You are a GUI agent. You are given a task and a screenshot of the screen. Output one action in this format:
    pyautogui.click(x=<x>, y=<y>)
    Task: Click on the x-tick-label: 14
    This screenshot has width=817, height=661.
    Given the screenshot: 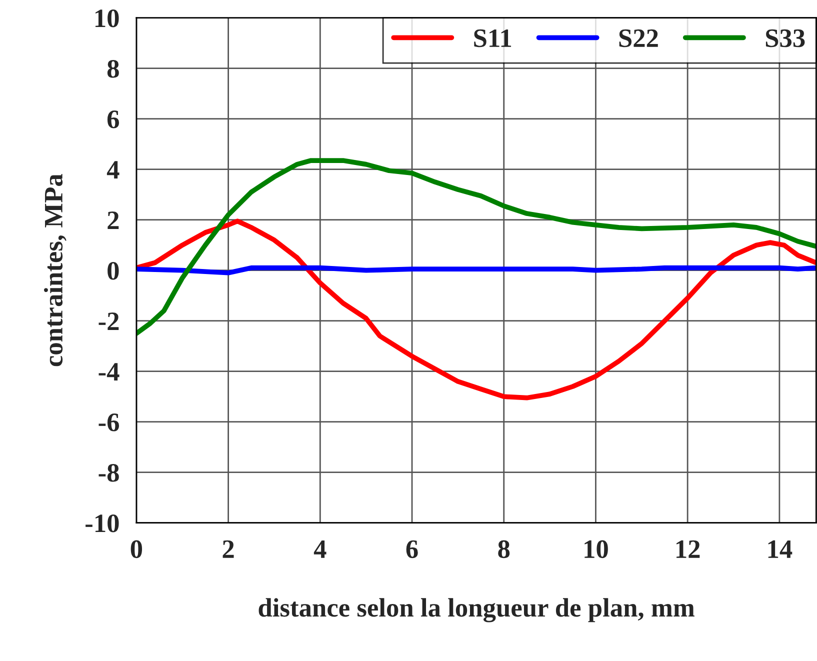 What is the action you would take?
    pyautogui.click(x=780, y=549)
    